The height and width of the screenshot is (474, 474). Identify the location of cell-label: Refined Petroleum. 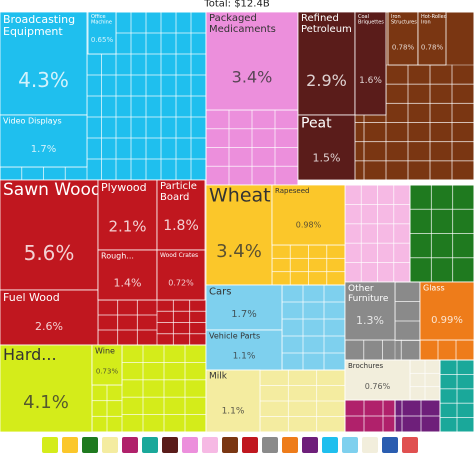
(326, 24).